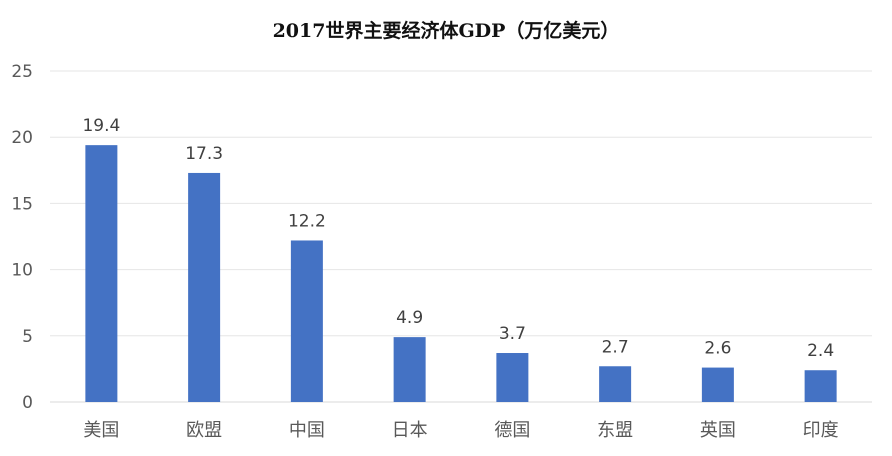  Describe the element at coordinates (460, 430) in the screenshot. I see `x-axis: 美国 欧盟 中国 日本 德国 东盟 英国 印度` at that location.